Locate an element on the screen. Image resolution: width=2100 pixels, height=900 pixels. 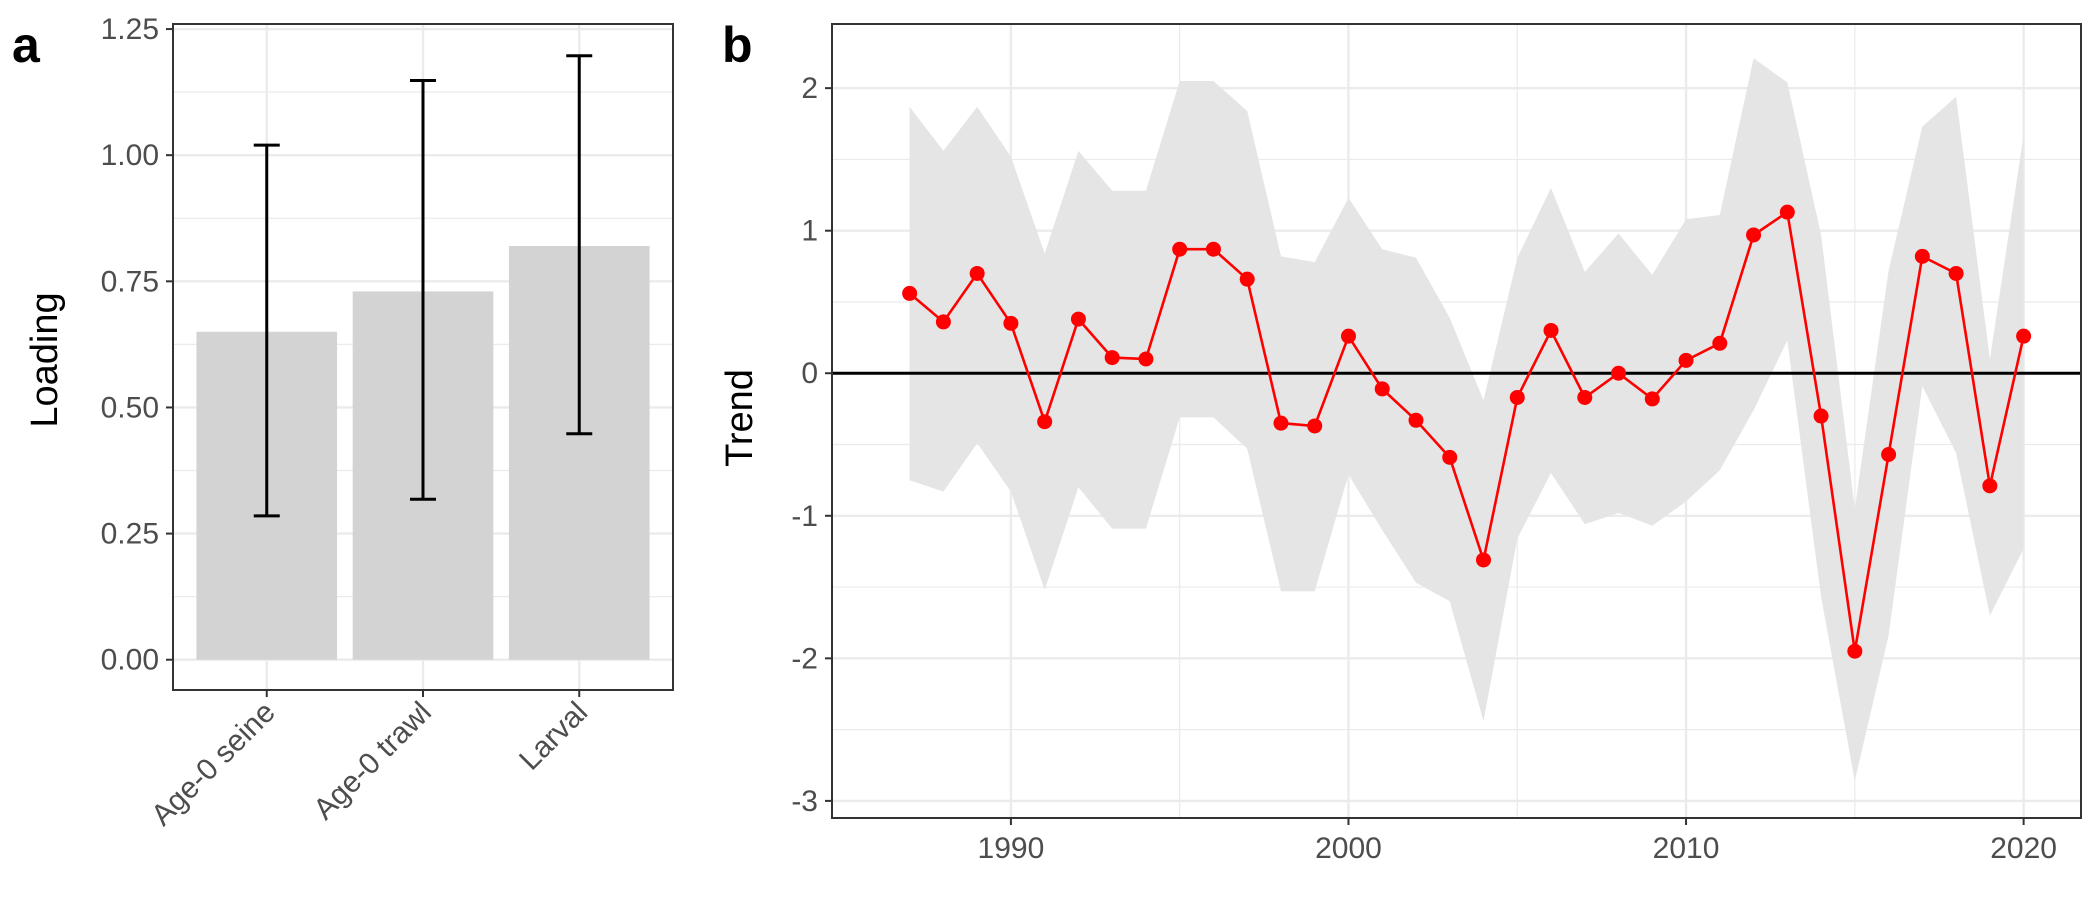
panel-a-y-tick-label: 0.25 is located at coordinates (130, 534).